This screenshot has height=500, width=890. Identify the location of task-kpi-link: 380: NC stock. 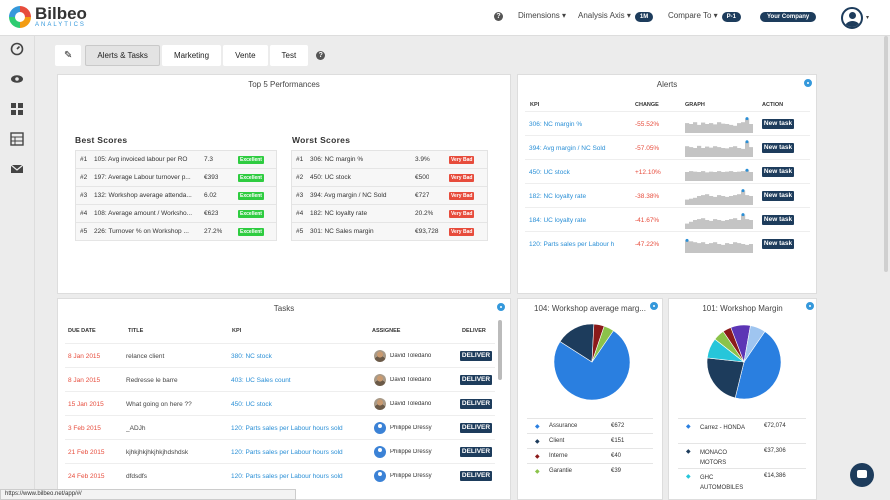
(251, 356).